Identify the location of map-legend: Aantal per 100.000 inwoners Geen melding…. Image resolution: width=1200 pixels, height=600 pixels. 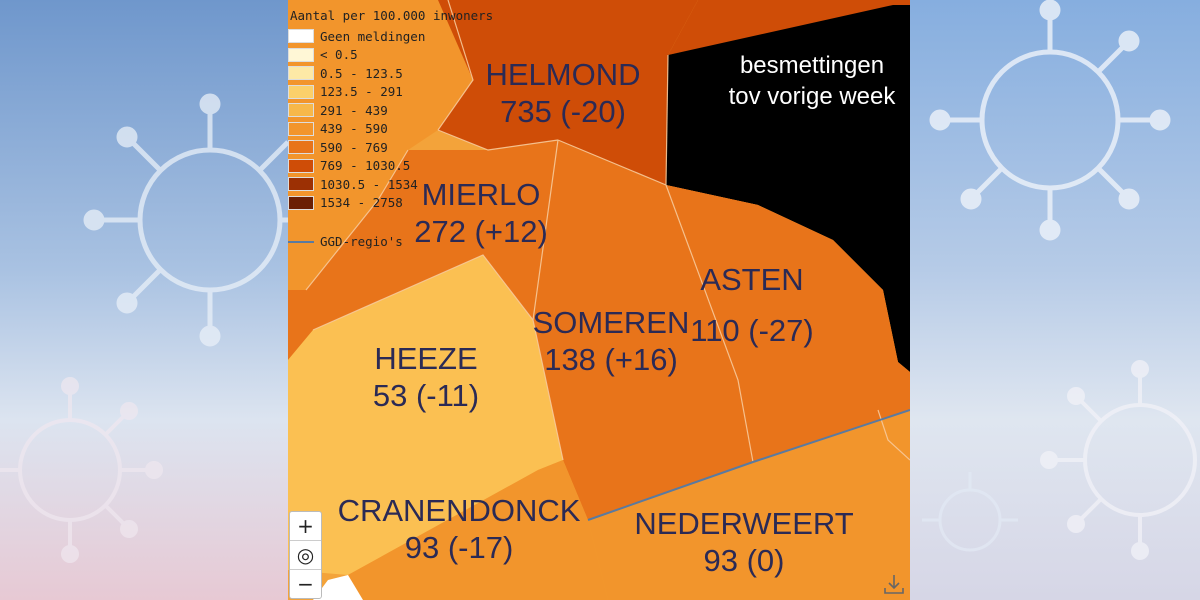
(390, 128).